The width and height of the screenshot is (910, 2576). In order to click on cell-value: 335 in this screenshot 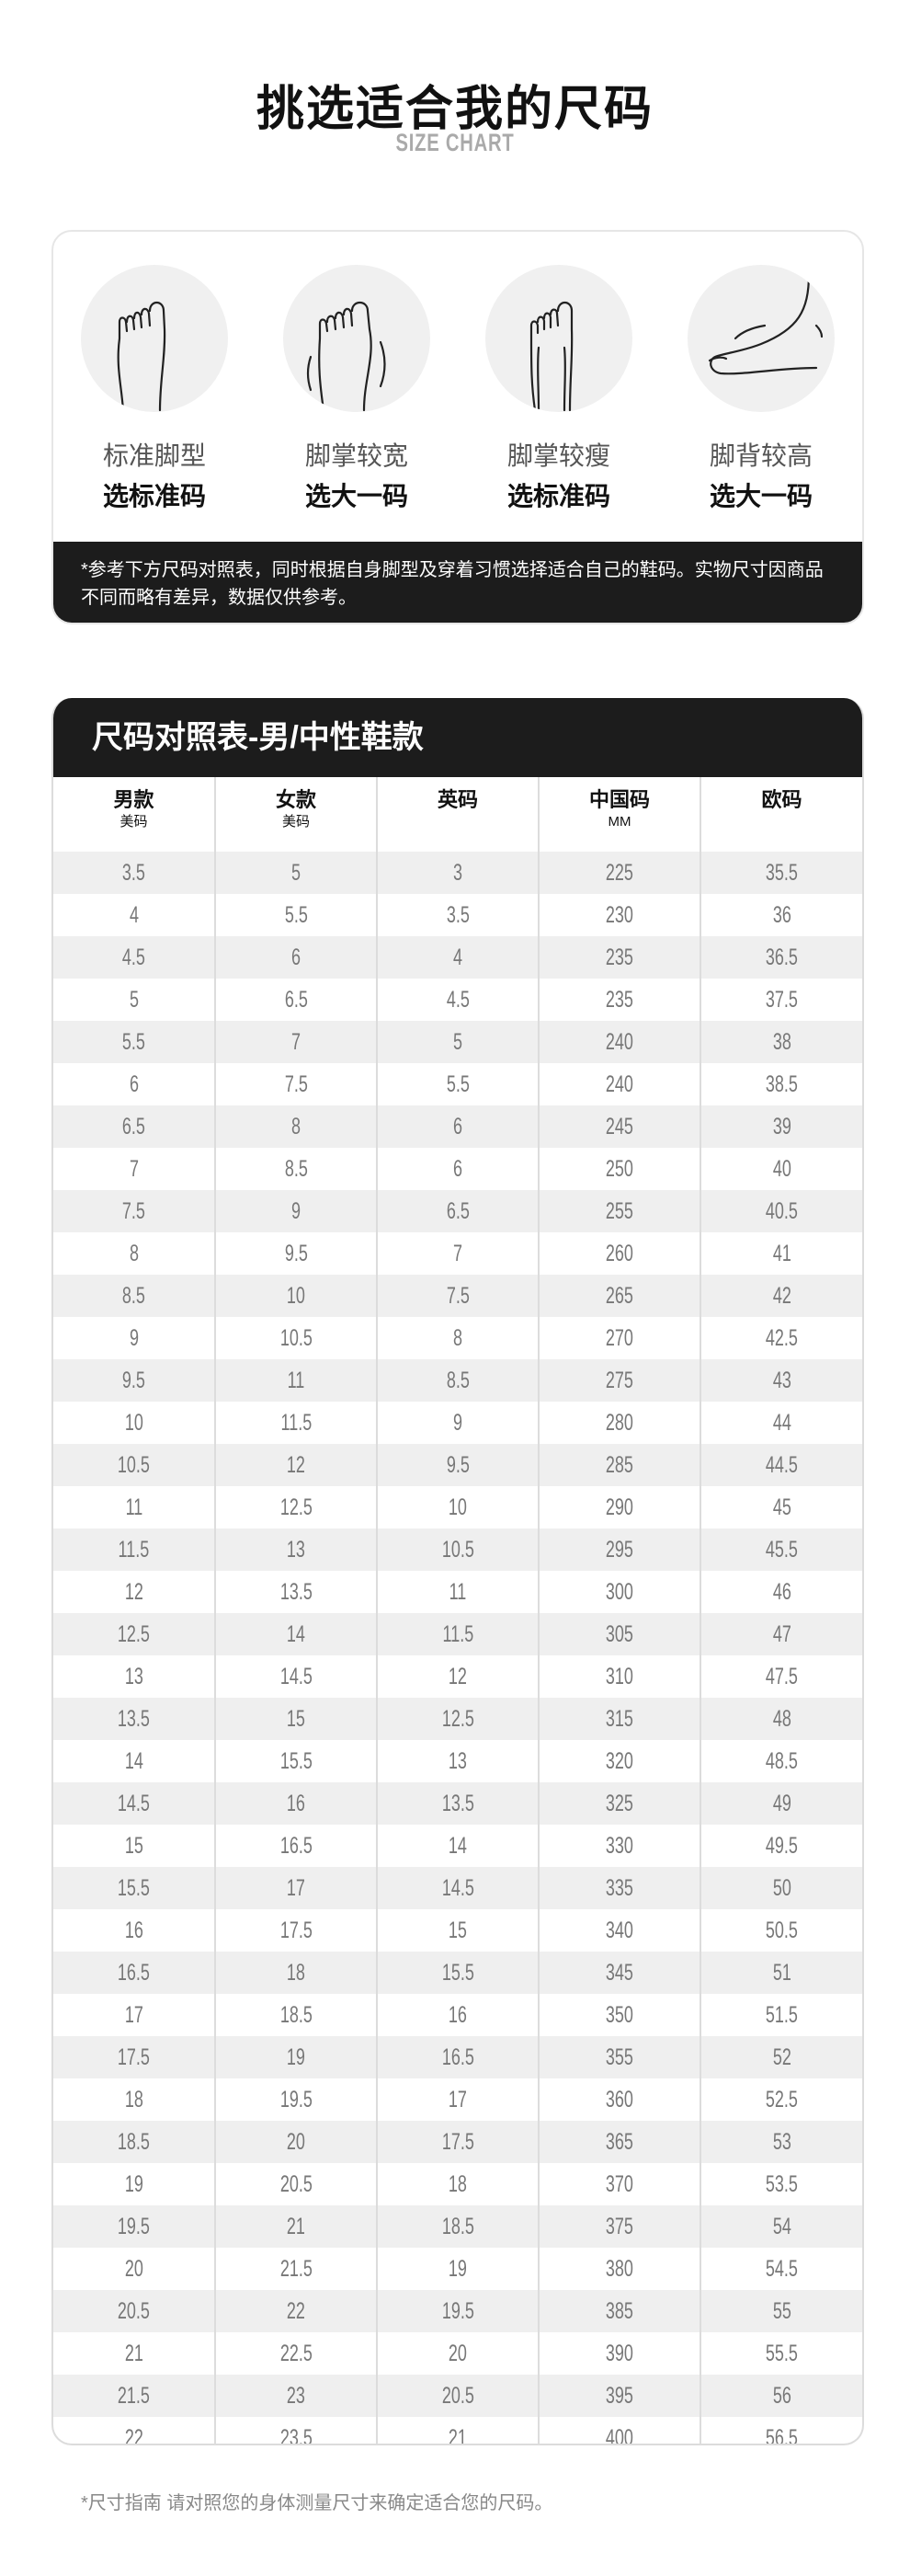, I will do `click(619, 1887)`.